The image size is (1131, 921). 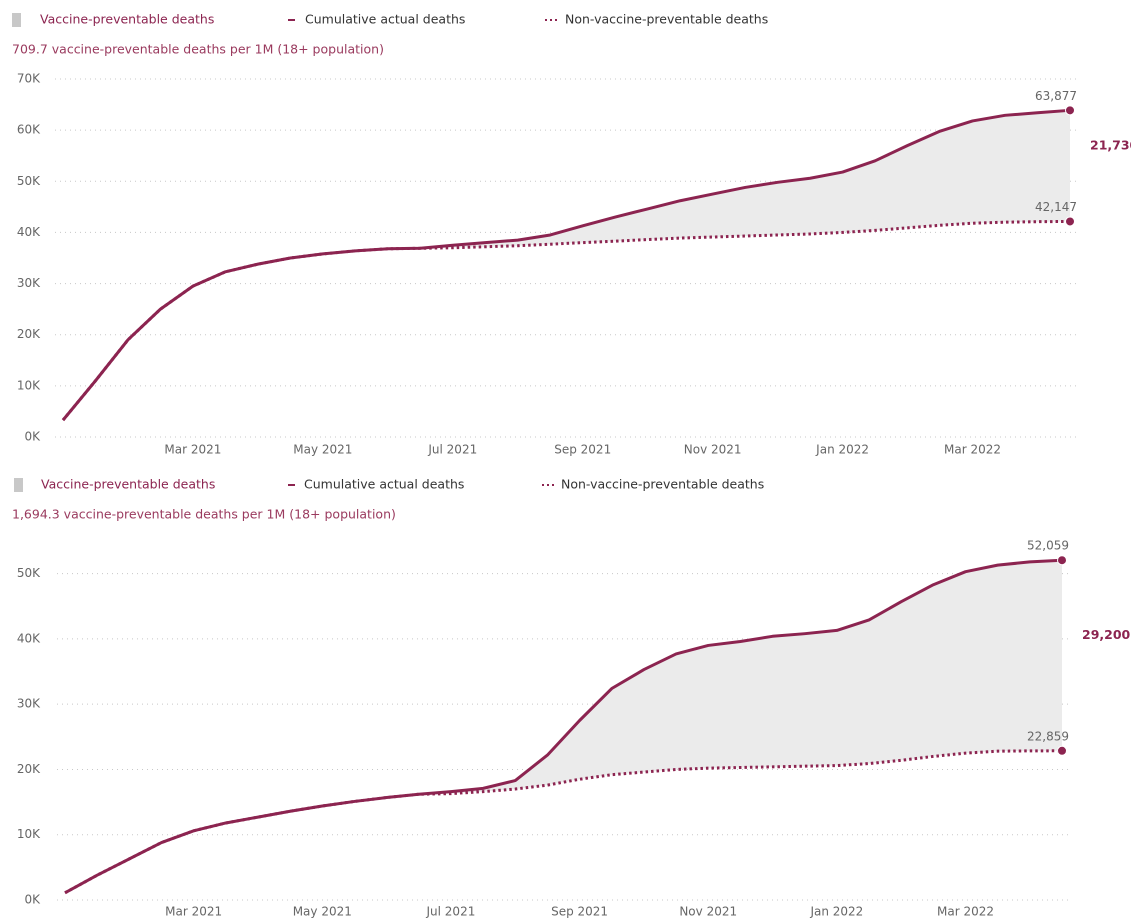 What do you see at coordinates (1106, 634) in the screenshot?
I see `gap-label: 29,200` at bounding box center [1106, 634].